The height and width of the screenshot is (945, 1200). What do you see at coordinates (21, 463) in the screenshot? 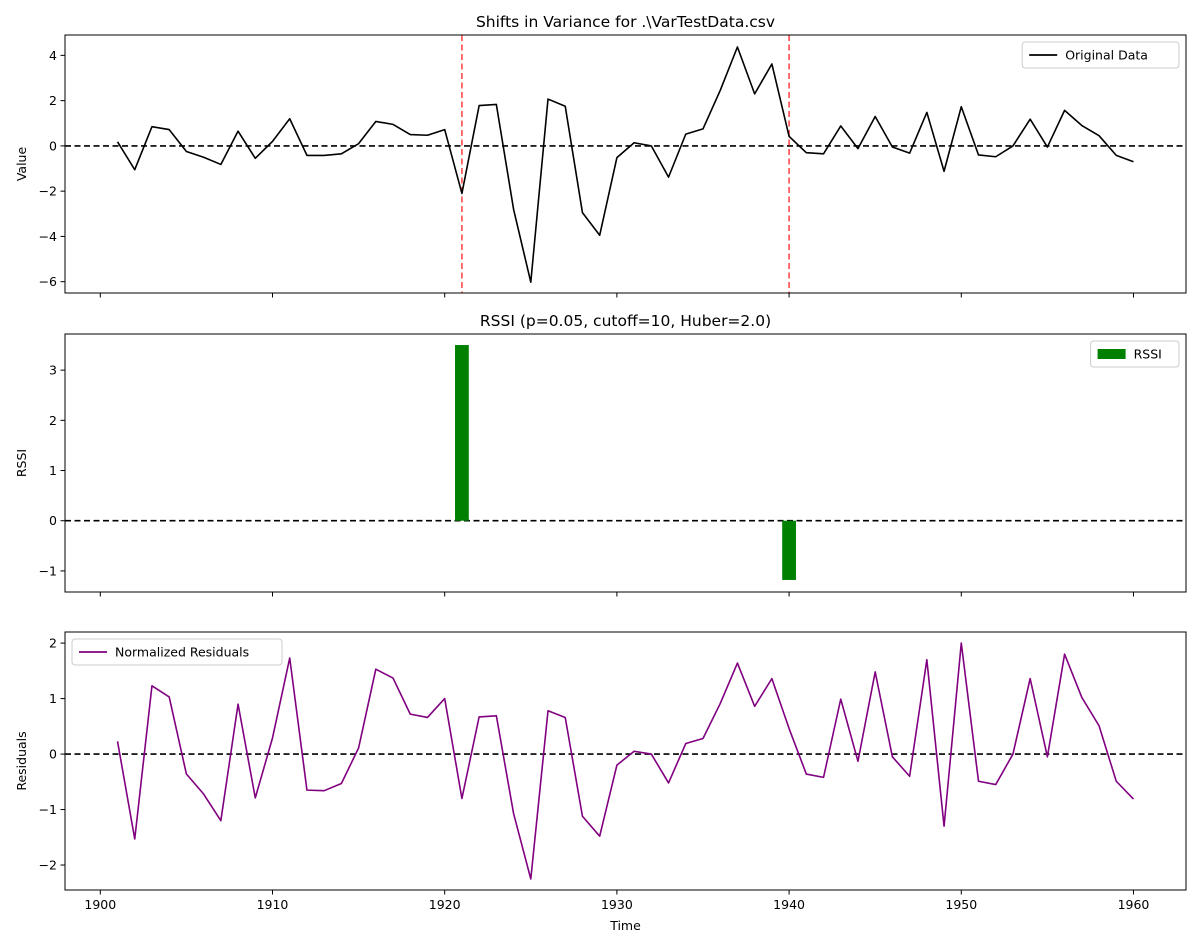
I see `y-axis-label: RSSI` at bounding box center [21, 463].